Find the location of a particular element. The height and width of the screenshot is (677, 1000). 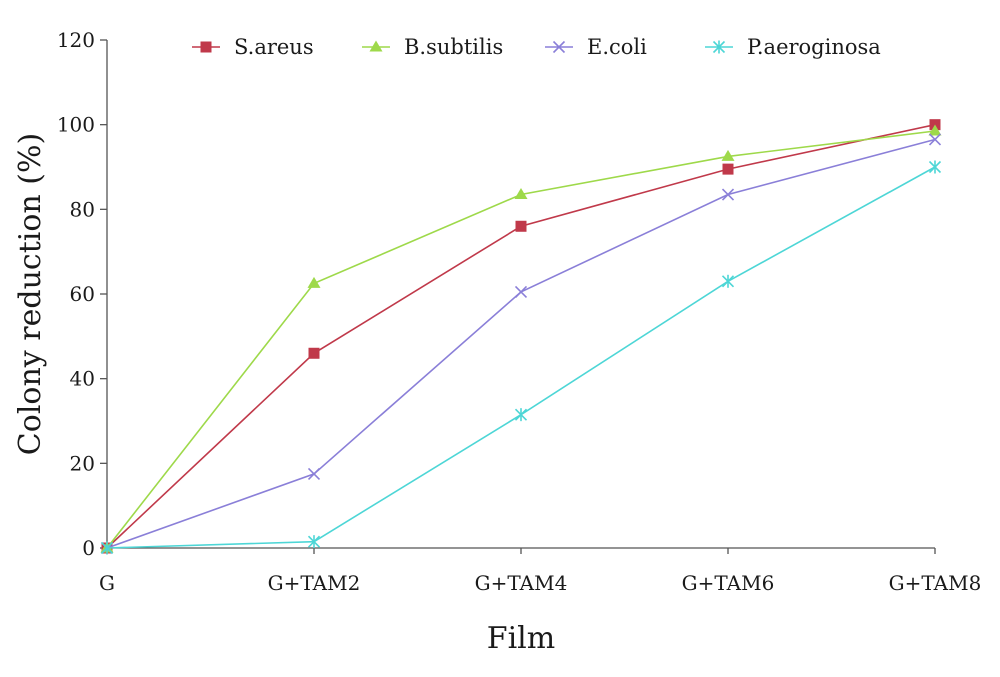

legend-item-p-aeroginosa: P.aeroginosa is located at coordinates (793, 47).